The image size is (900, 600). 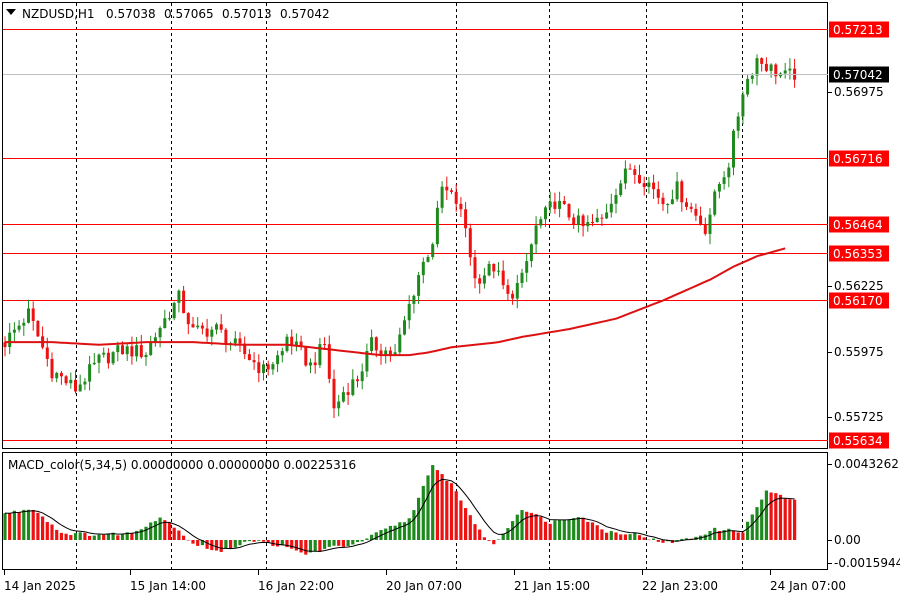 What do you see at coordinates (40, 586) in the screenshot?
I see `time-label: 14 Jan 2025` at bounding box center [40, 586].